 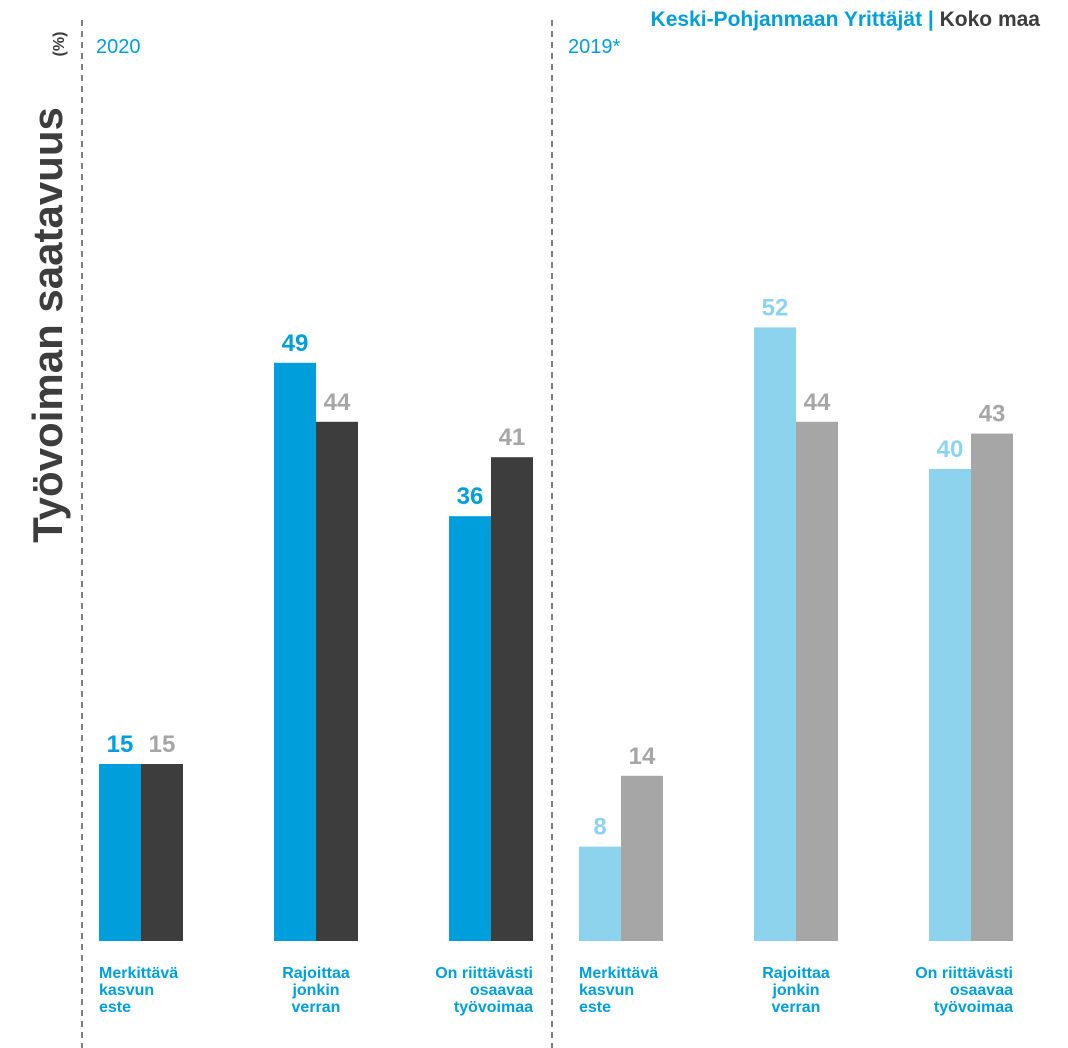 I want to click on data-label-2020-cat3-series1: 36, so click(x=470, y=496).